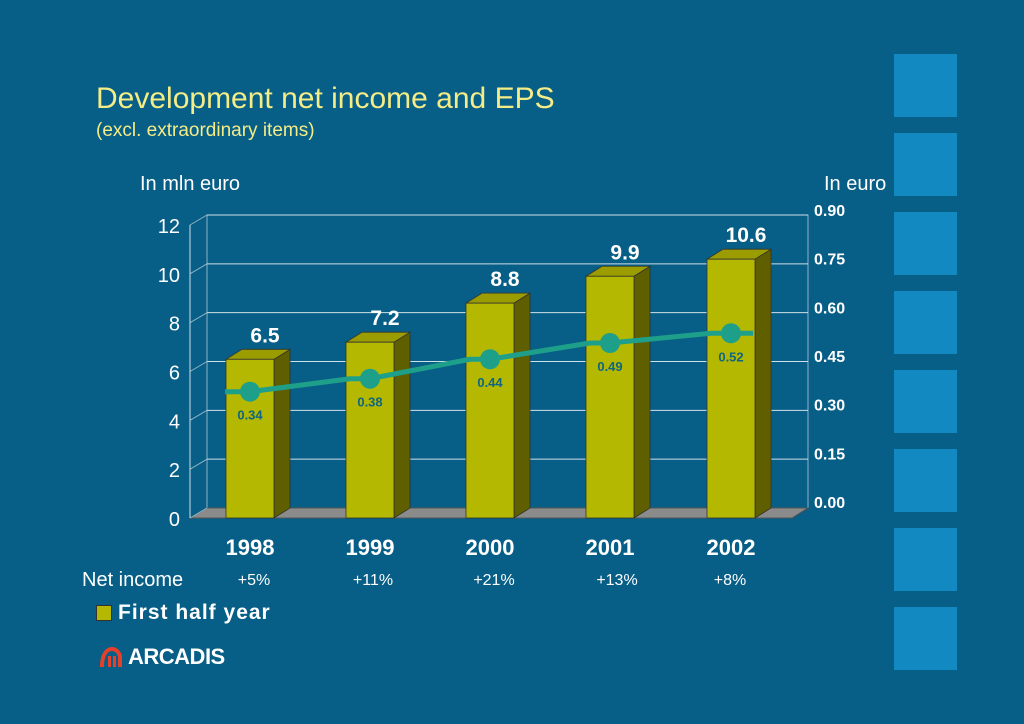 This screenshot has height=724, width=1024. What do you see at coordinates (104, 613) in the screenshot?
I see `legend-swatch` at bounding box center [104, 613].